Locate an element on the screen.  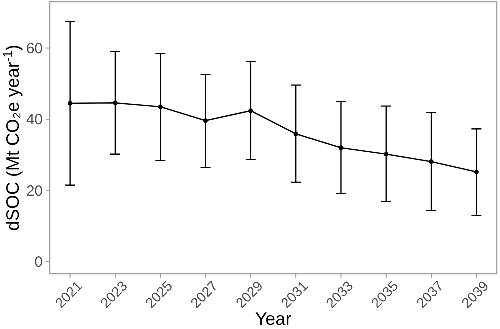
x-axis-title: Year is located at coordinates (273, 319).